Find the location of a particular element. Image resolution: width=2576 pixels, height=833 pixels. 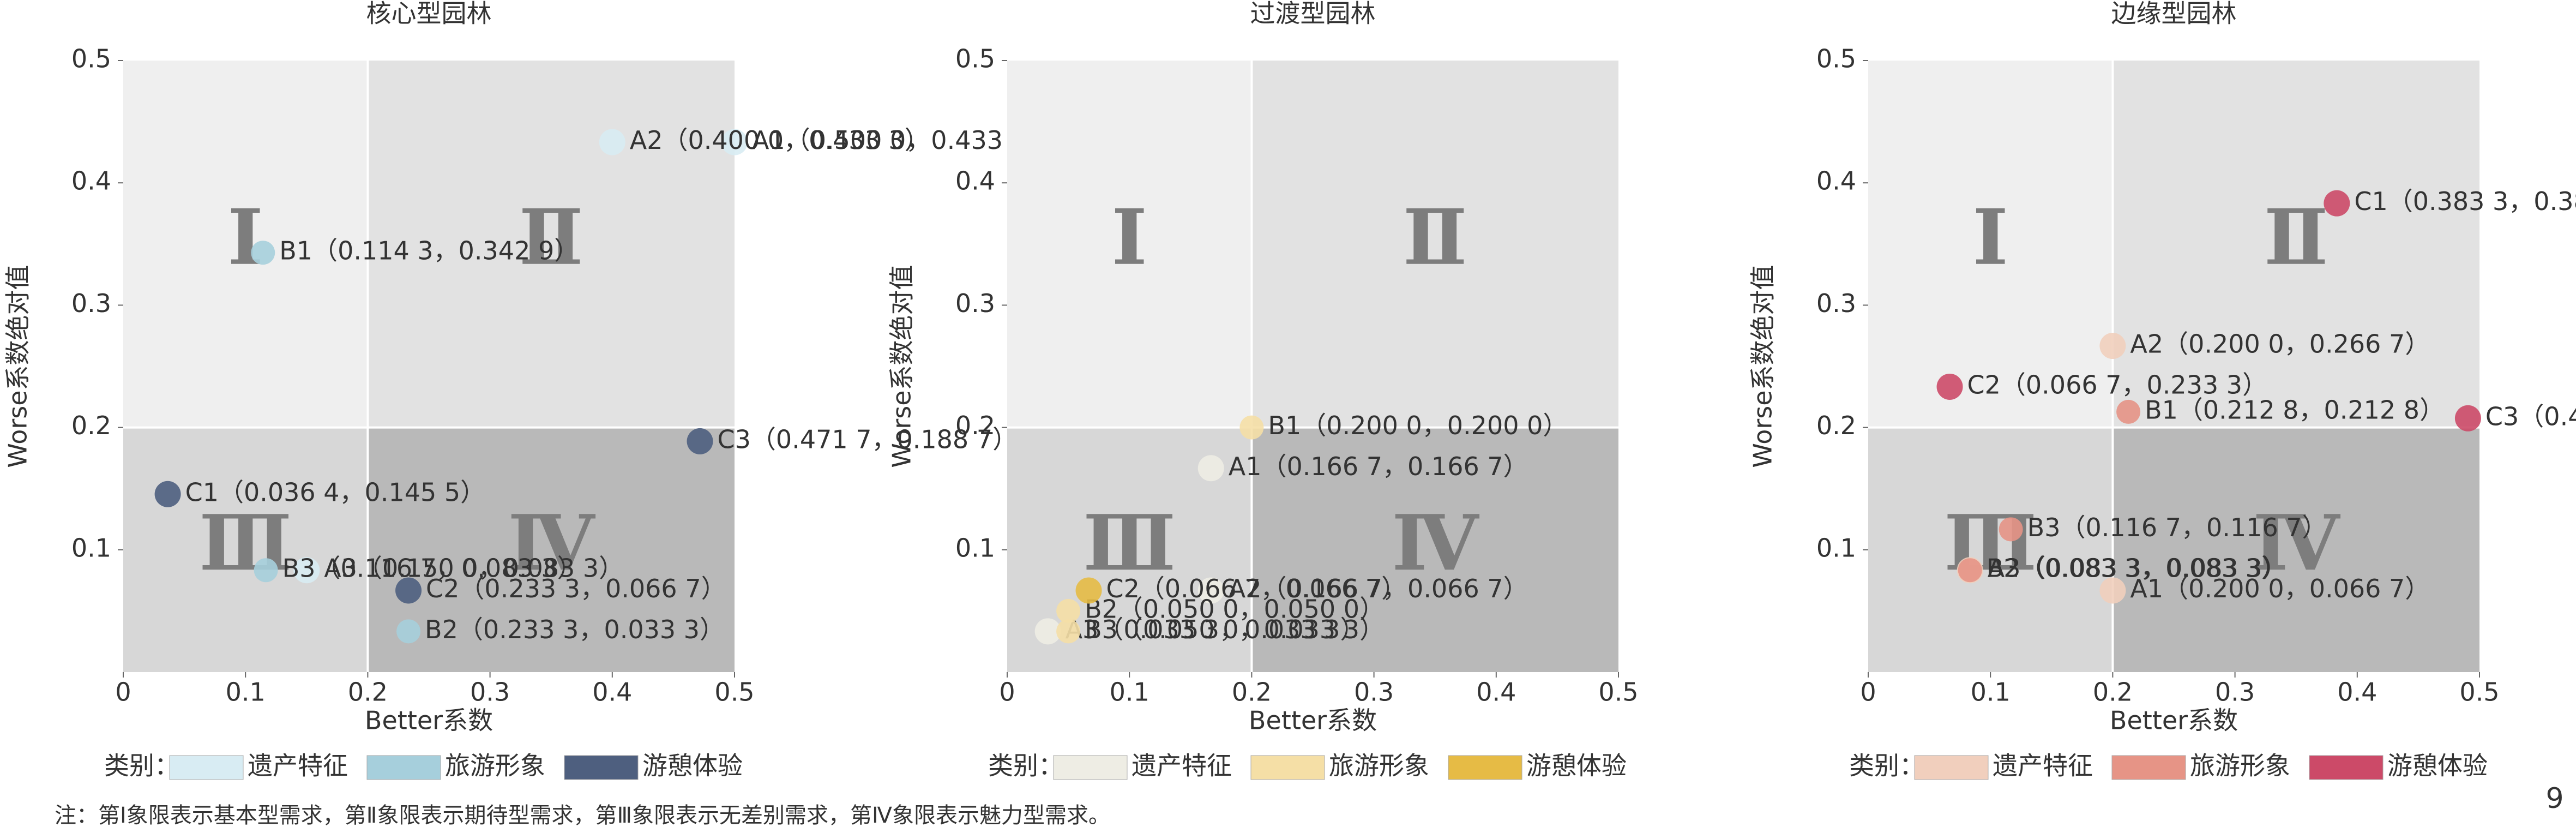

point-label: C1（0.036 4，0.145 5） is located at coordinates (335, 492).